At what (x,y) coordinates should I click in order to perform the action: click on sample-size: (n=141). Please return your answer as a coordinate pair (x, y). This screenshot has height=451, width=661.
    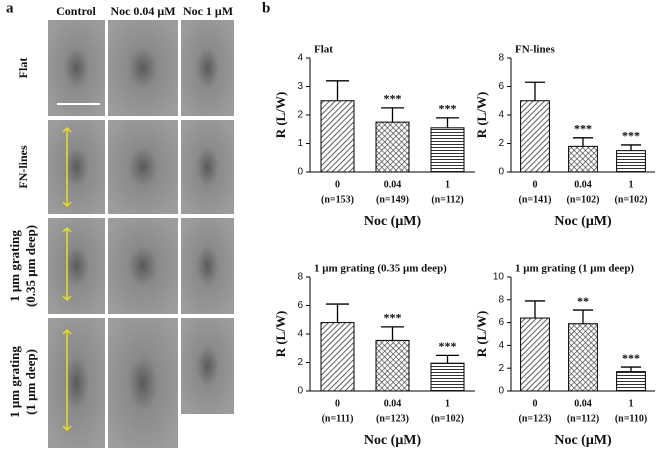
    Looking at the image, I should click on (535, 199).